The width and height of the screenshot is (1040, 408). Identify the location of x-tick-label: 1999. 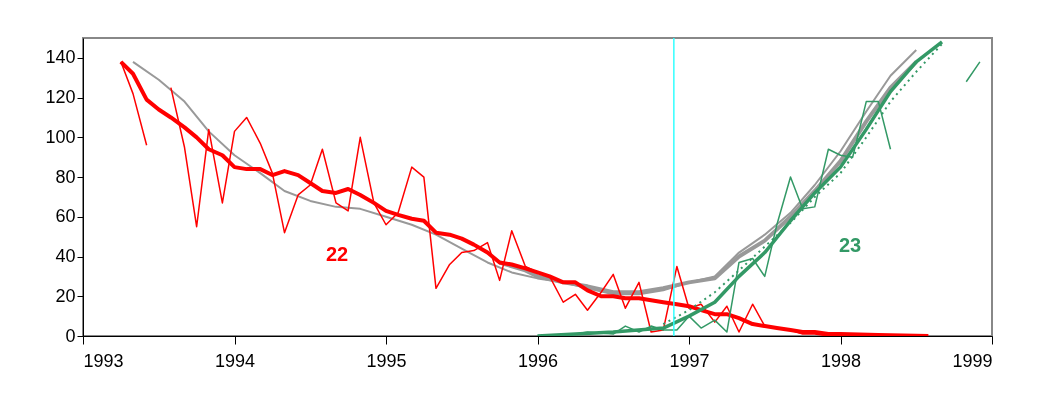
(972, 360).